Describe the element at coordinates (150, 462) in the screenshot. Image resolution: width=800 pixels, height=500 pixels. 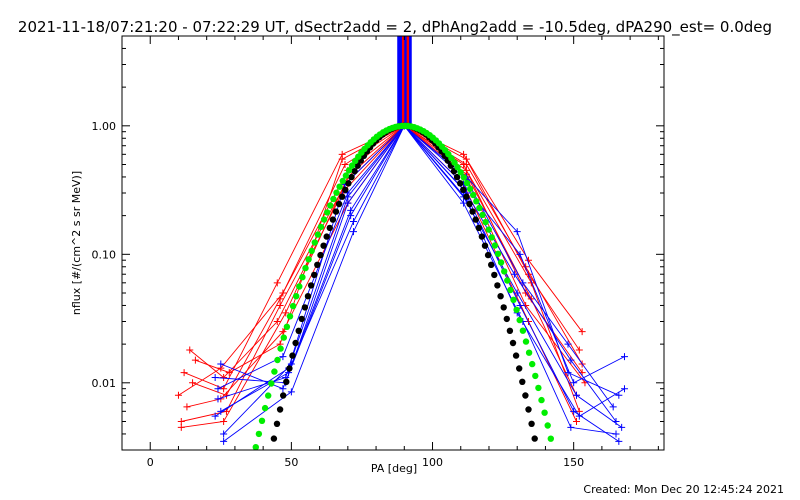
I see `x-tick-label: 0` at that location.